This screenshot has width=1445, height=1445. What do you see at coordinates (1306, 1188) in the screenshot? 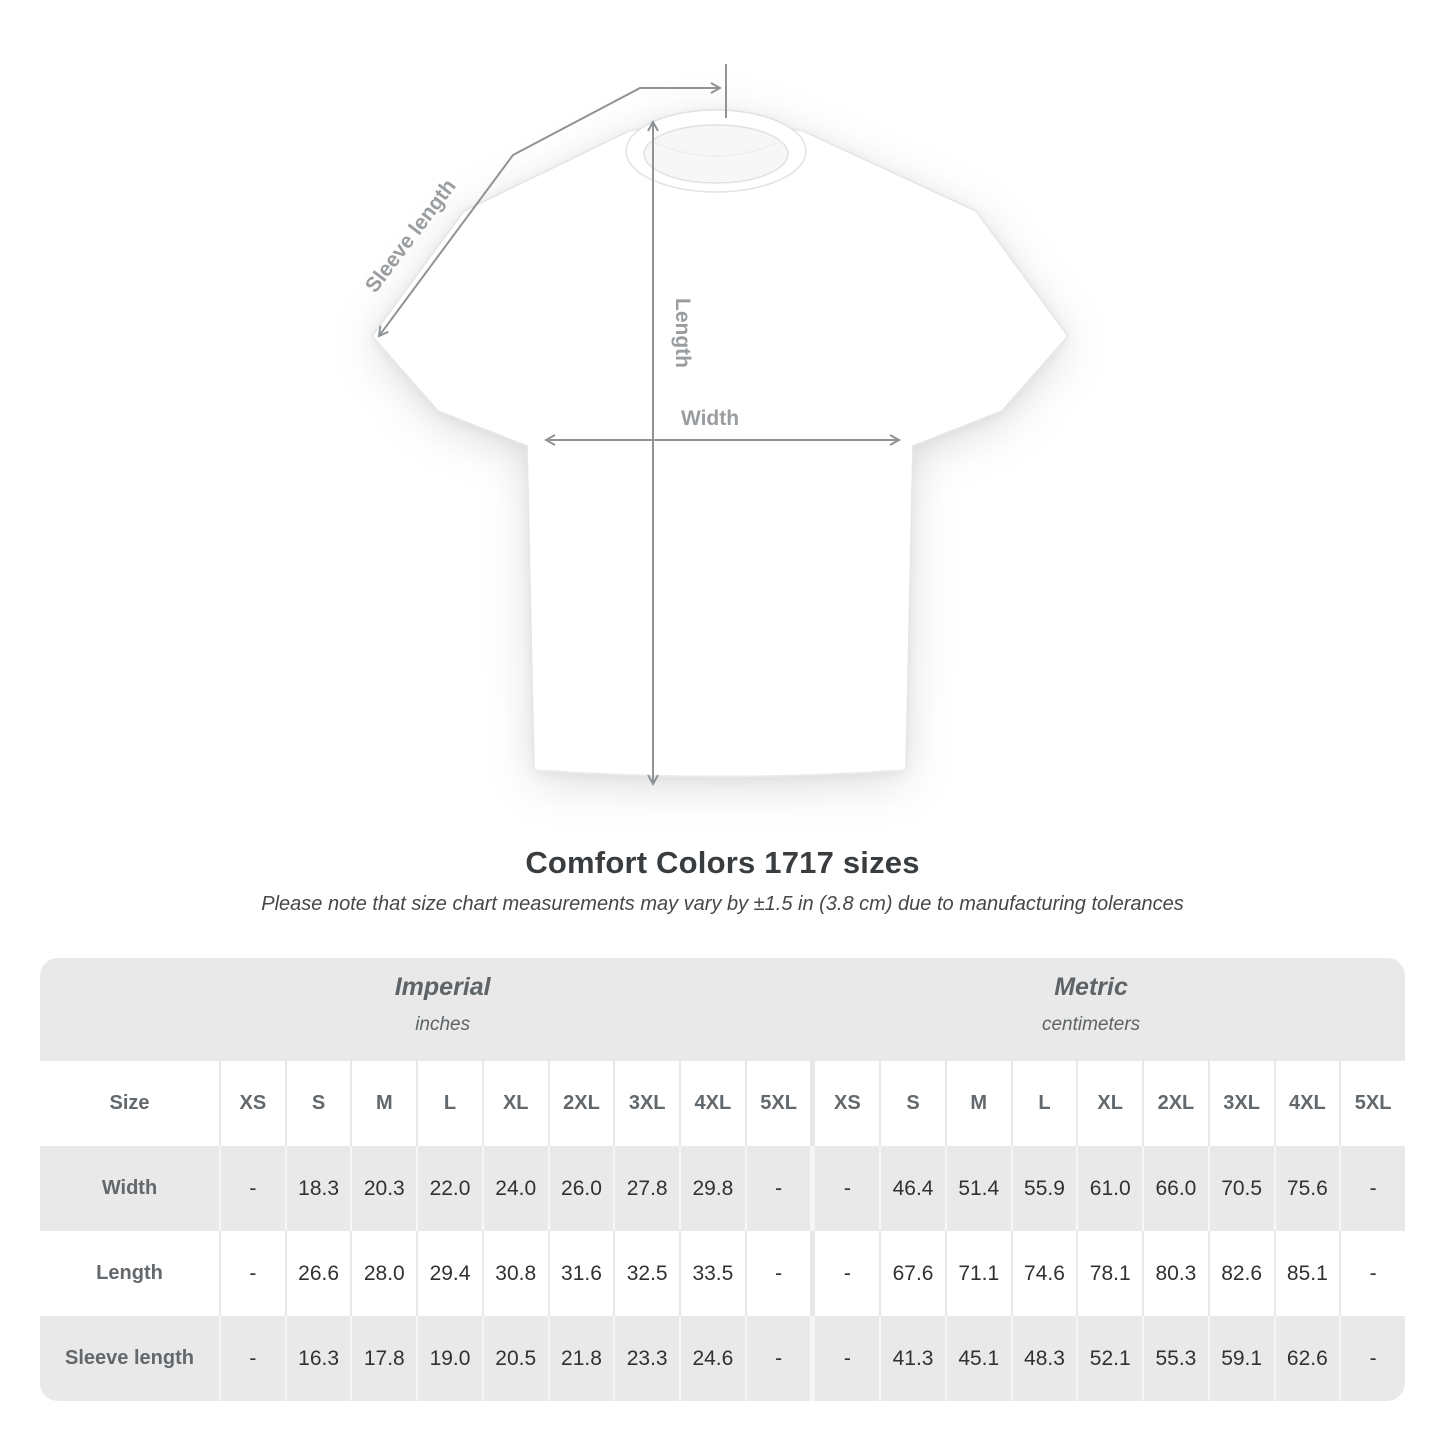
I see `size-value-cell: 75.6` at bounding box center [1306, 1188].